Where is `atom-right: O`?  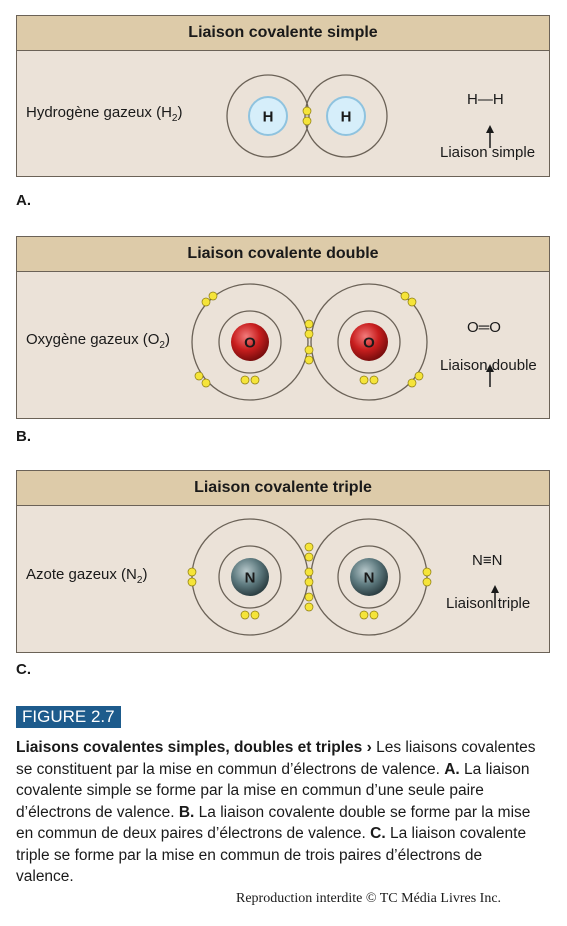
atom-right: O is located at coordinates (369, 342).